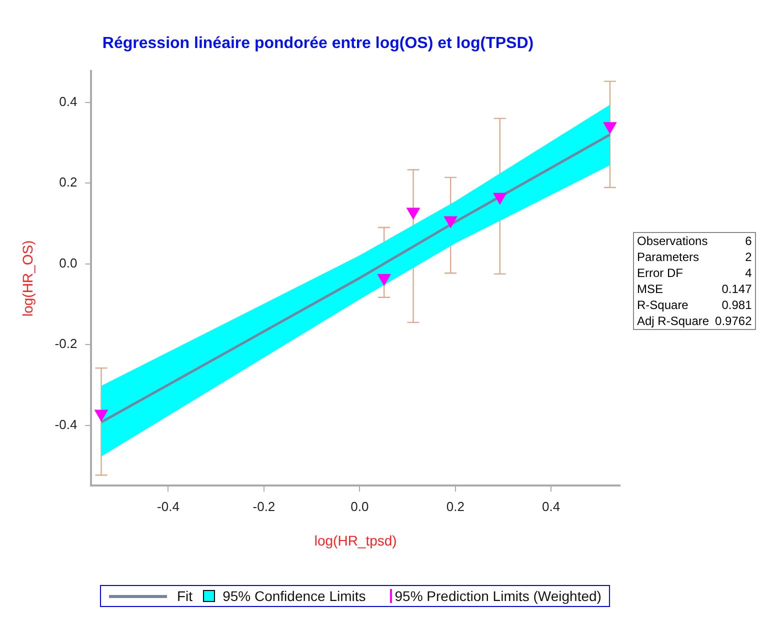  I want to click on x-tick-label: 0.0, so click(359, 506).